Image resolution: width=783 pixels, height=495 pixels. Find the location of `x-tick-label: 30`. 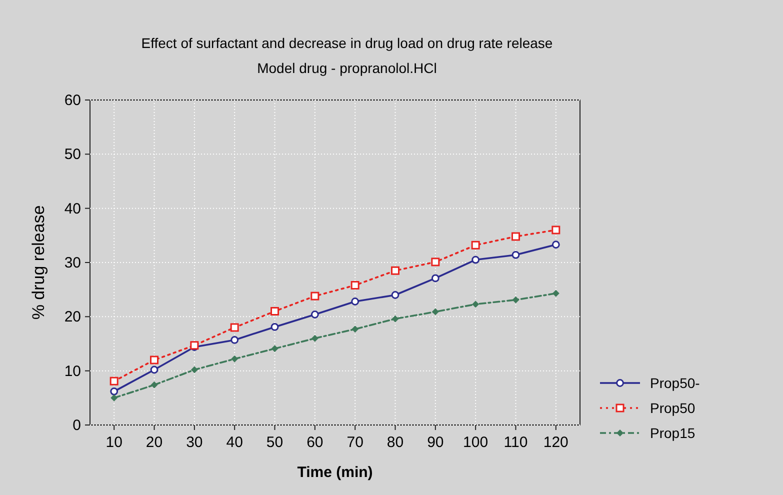

x-tick-label: 30 is located at coordinates (194, 442).